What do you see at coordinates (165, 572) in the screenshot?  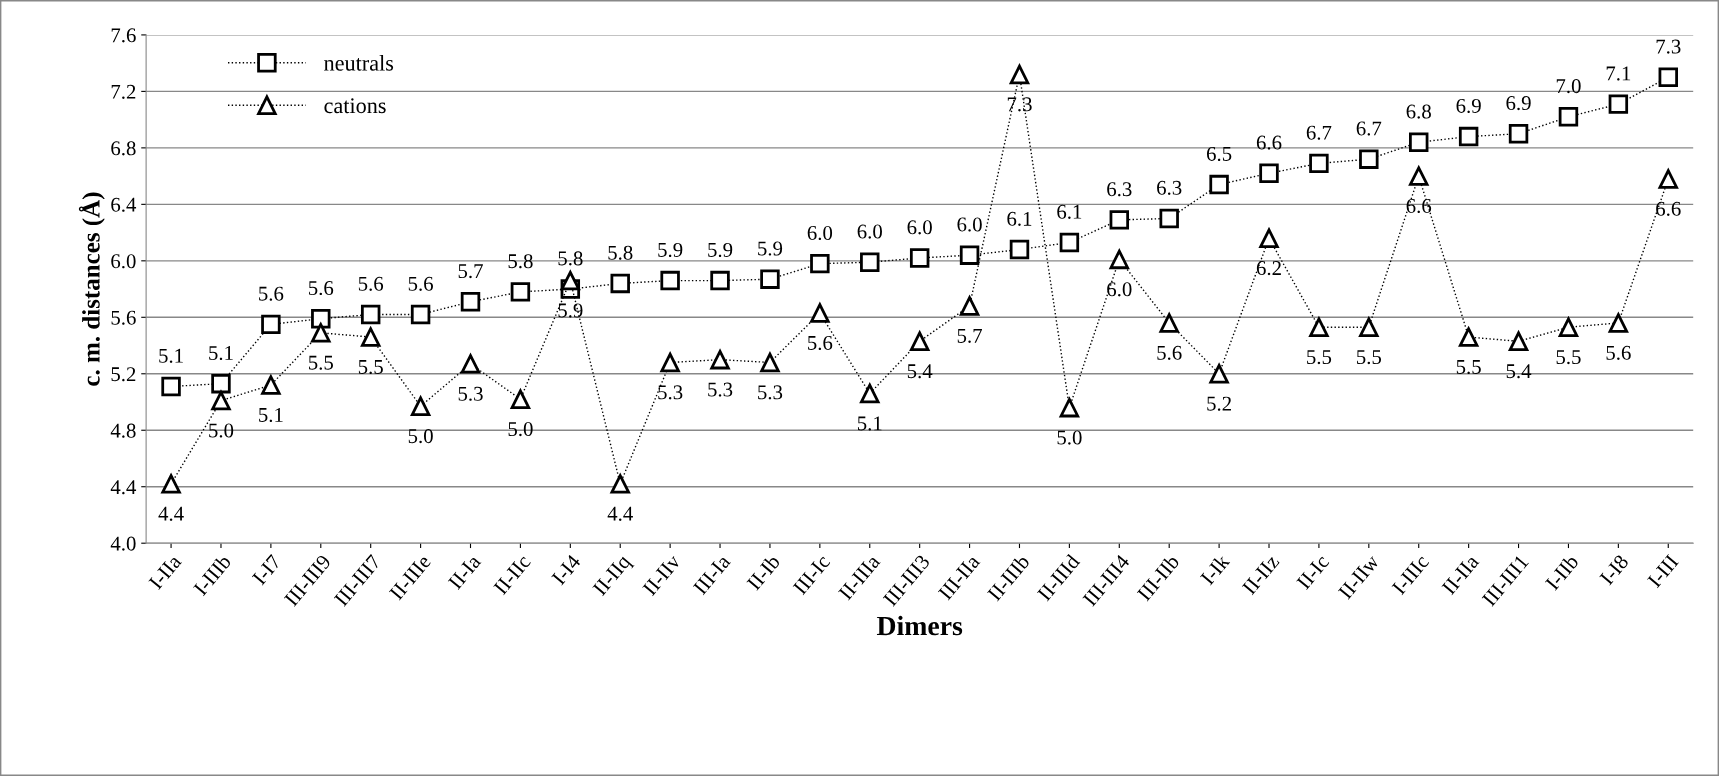 I see `x-tick-label: I-IIa` at bounding box center [165, 572].